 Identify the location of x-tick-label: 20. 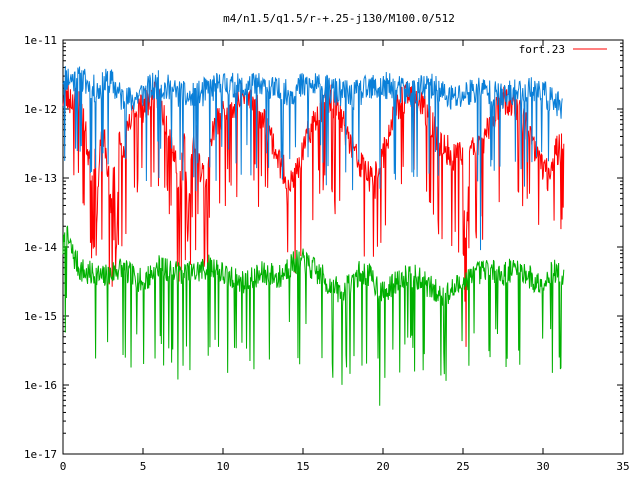
(382, 466).